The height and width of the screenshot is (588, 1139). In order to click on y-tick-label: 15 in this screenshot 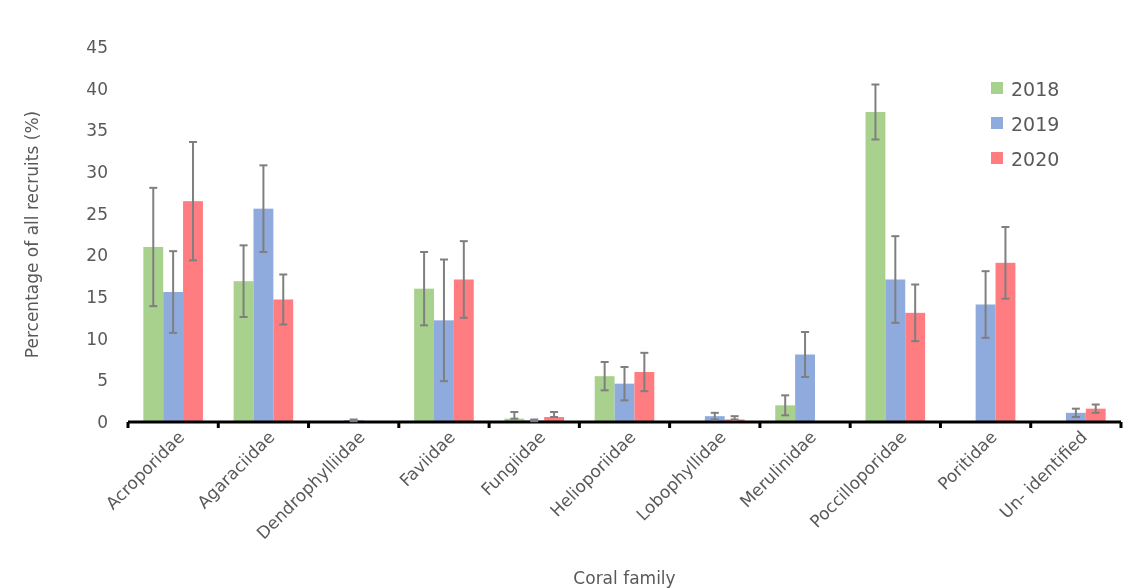, I will do `click(97, 296)`.